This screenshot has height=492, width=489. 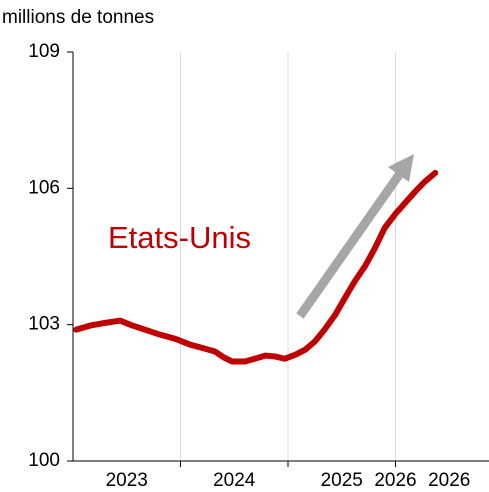 I want to click on y-tick-label: 109, so click(x=44, y=51).